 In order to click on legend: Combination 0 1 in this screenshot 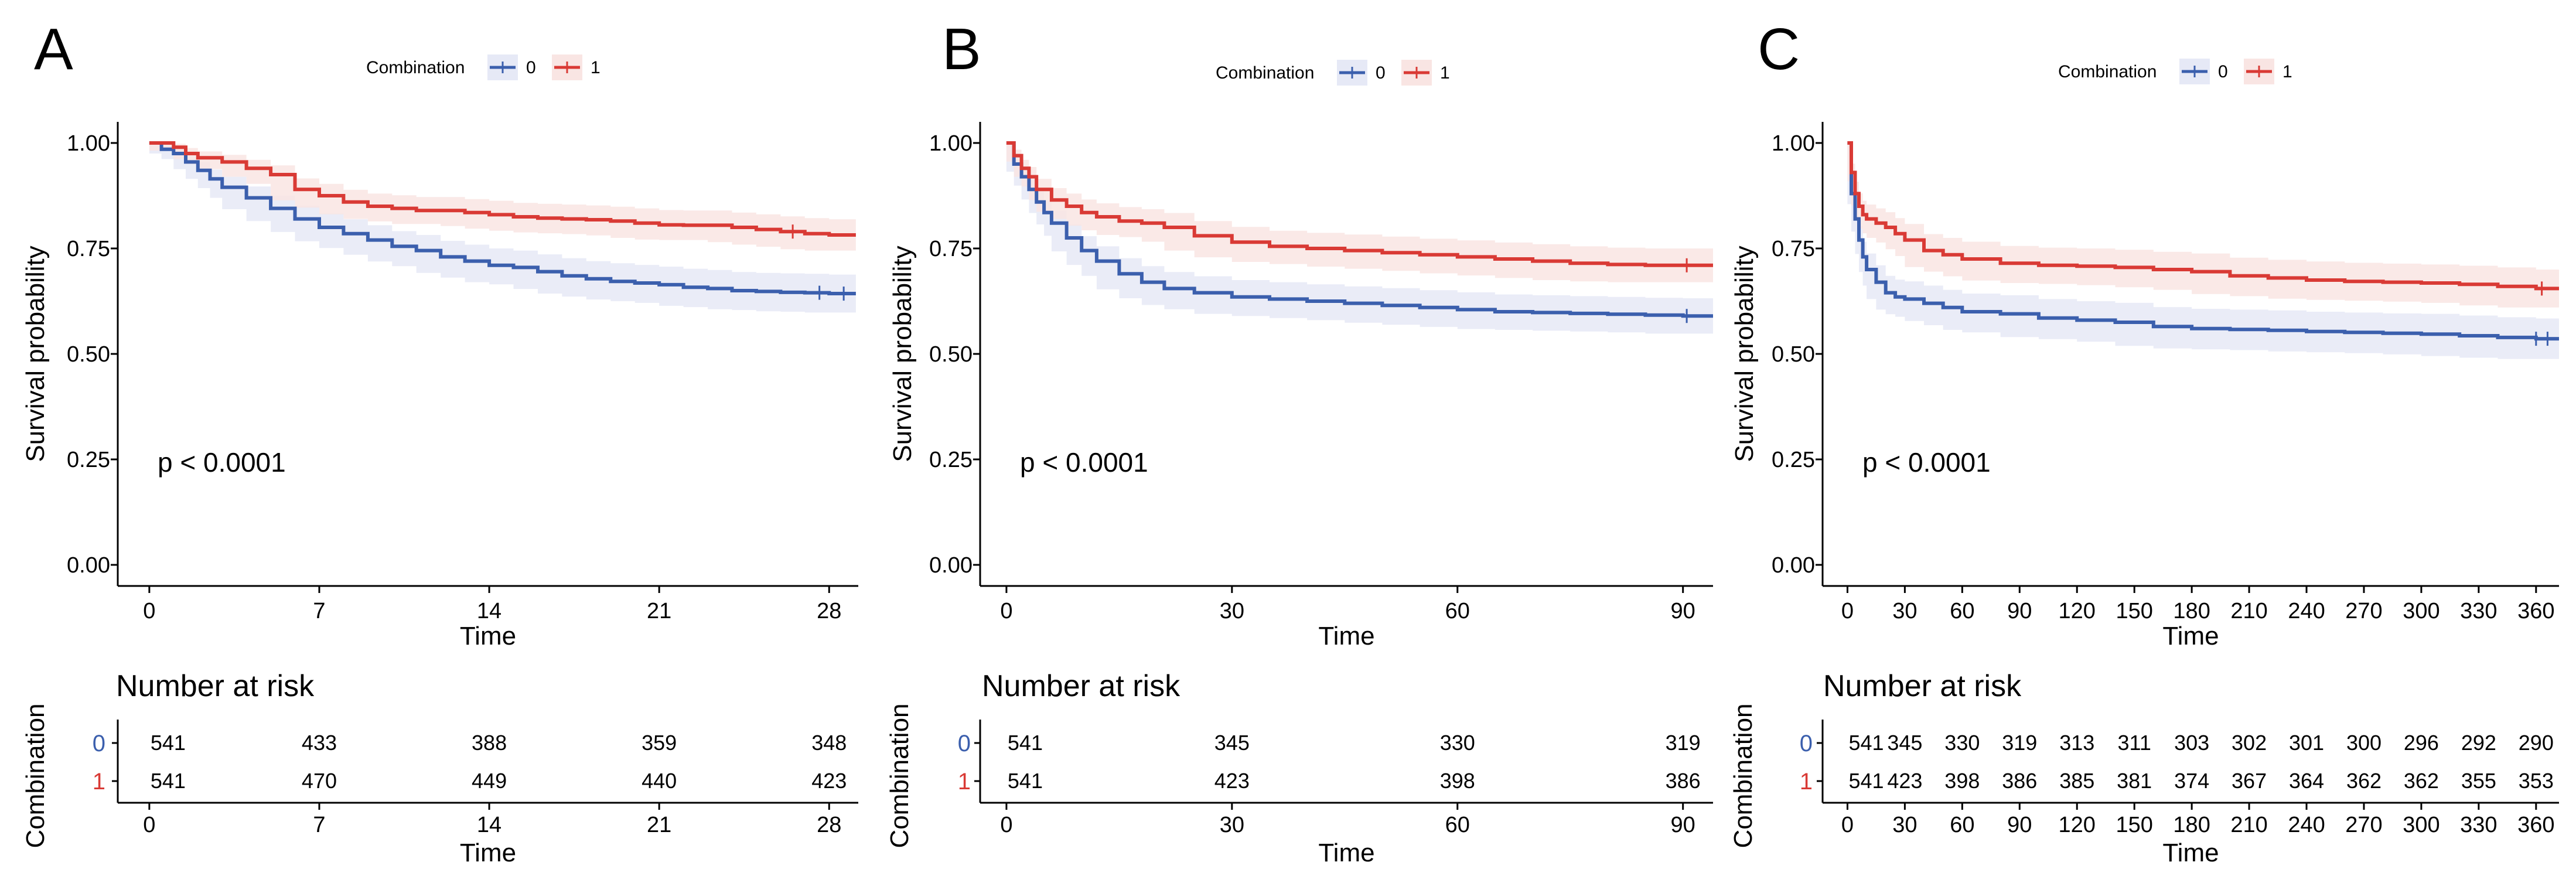, I will do `click(1333, 73)`.